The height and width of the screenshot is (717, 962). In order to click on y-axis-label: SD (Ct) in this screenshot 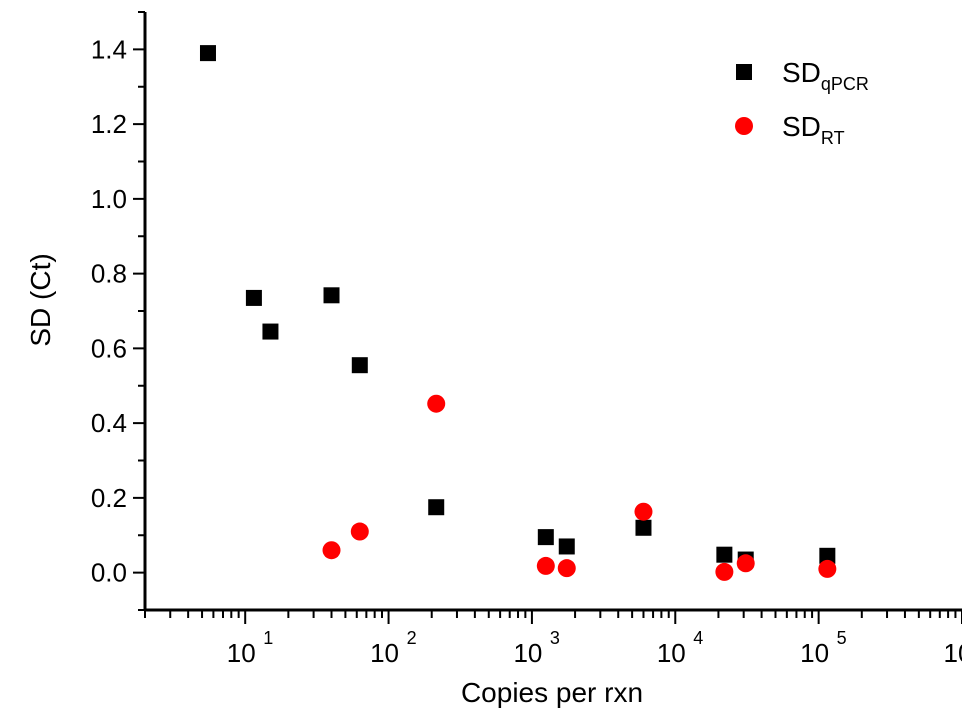, I will do `click(40, 299)`.